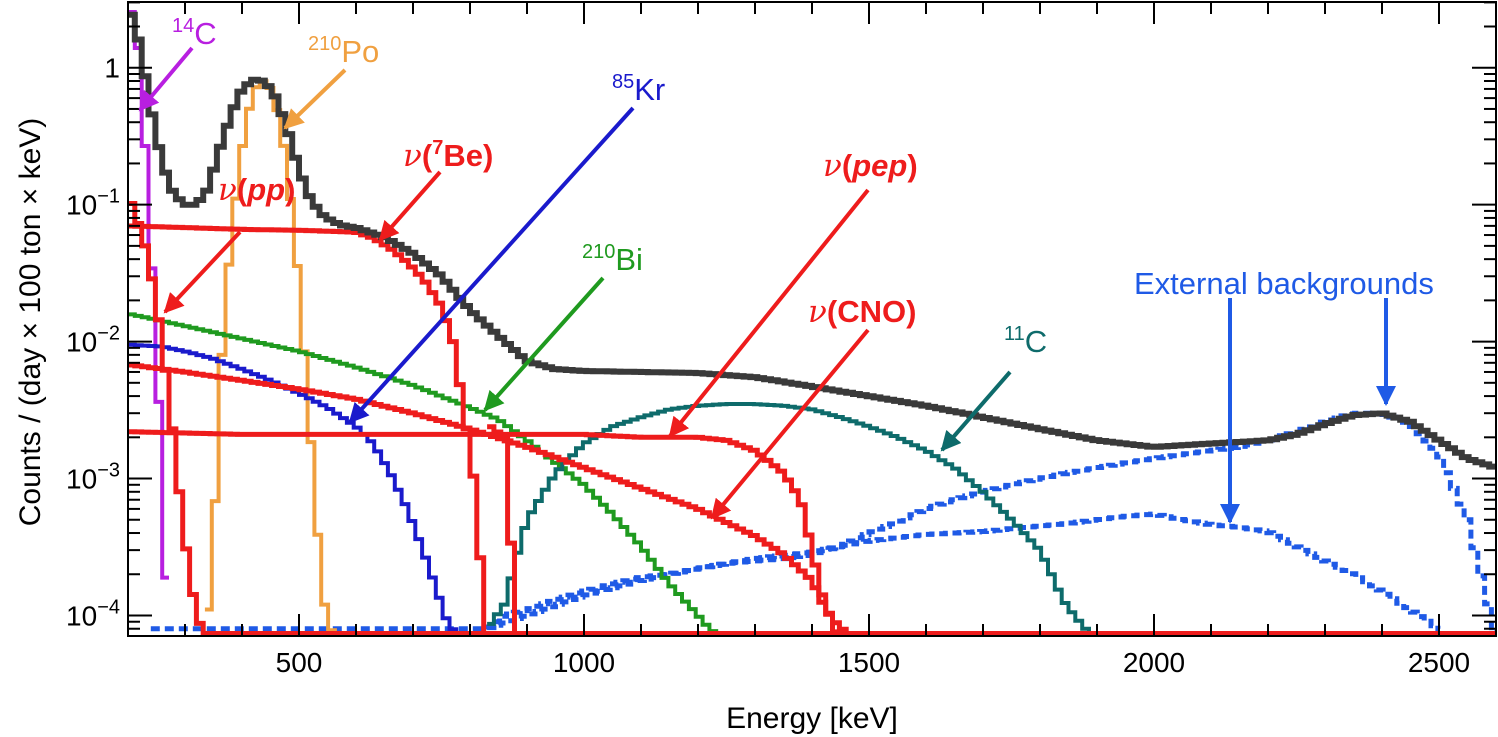 The image size is (1498, 737). What do you see at coordinates (448, 155) in the screenshot?
I see `label-nu-7be: ν(7Be)` at bounding box center [448, 155].